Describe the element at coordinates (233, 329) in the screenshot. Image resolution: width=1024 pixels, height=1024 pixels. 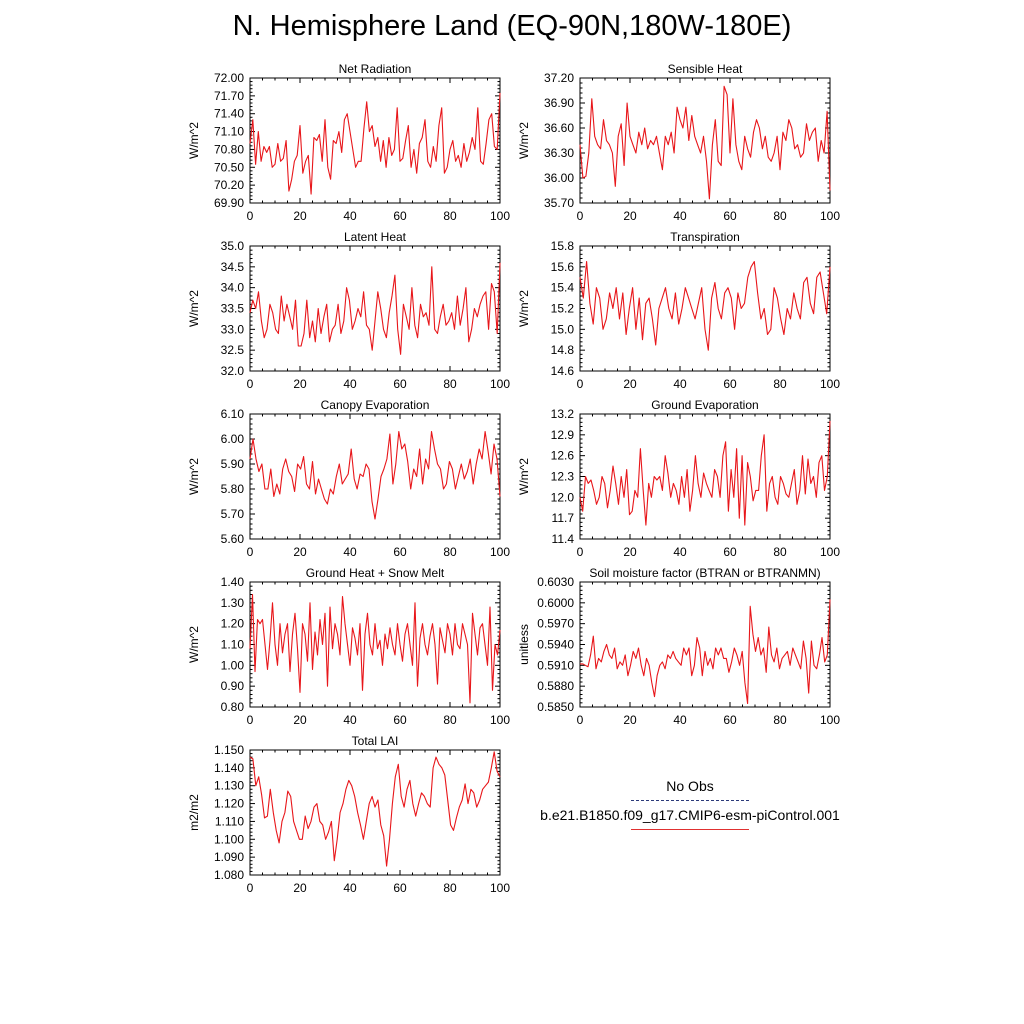
I see `y-tick-label: 33.0` at that location.